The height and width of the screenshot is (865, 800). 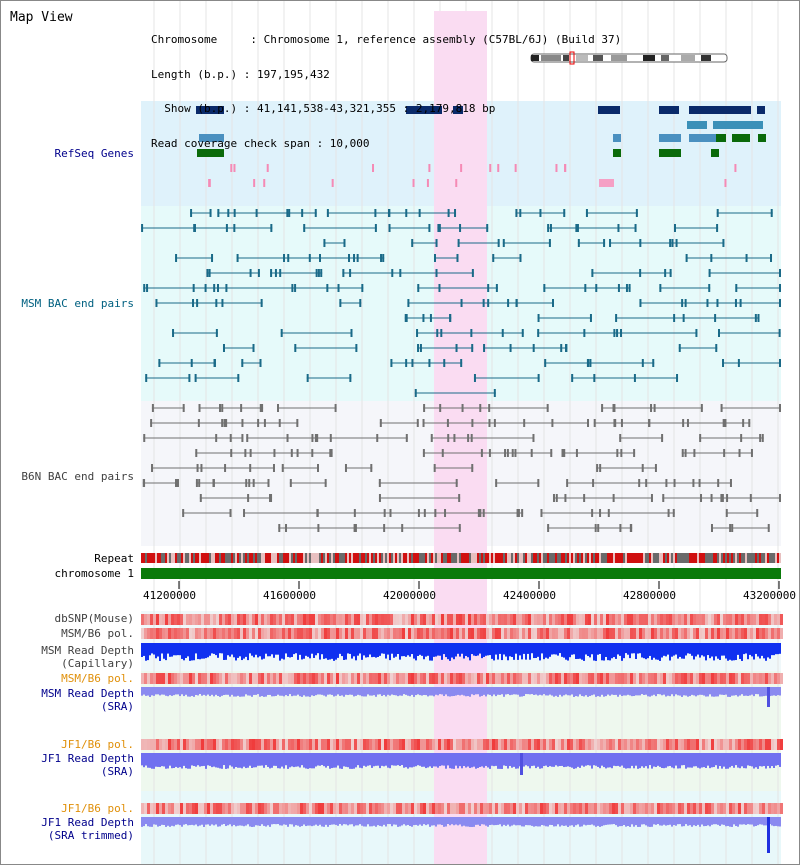 I want to click on track-label-jf1-depth-trimmed: JF1 Read Depth (SRA trimmed), so click(x=87, y=829).